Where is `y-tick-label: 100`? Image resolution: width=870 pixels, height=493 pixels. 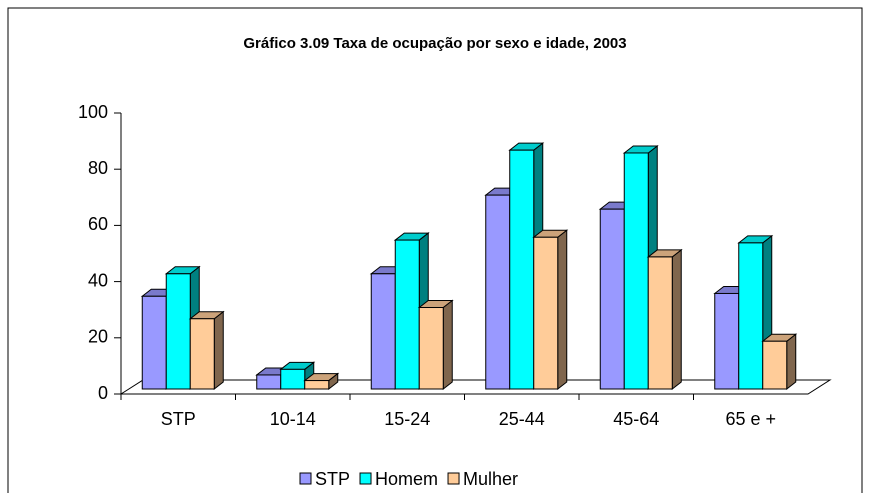
y-tick-label: 100 is located at coordinates (93, 112).